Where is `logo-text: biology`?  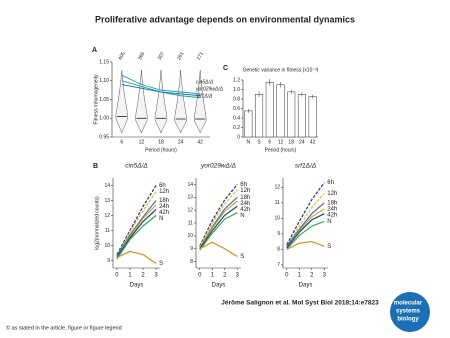 logo-text: biology is located at coordinates (408, 320).